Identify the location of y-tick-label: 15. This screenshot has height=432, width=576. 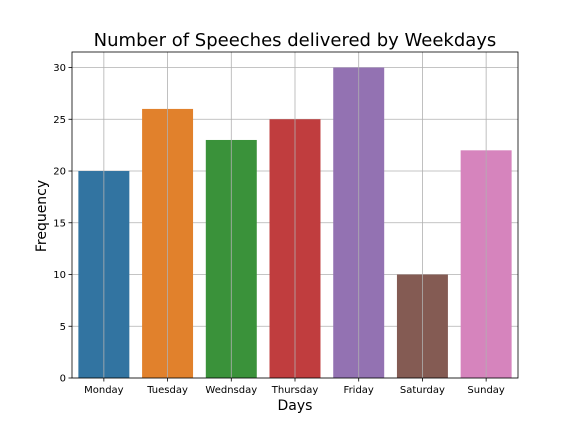
(59, 223).